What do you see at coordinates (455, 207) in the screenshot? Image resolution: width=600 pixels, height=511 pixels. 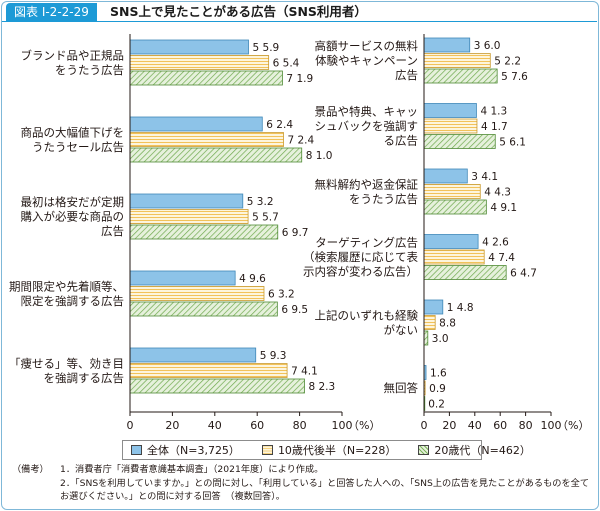 I see `bar-twenties-p2-c3` at bounding box center [455, 207].